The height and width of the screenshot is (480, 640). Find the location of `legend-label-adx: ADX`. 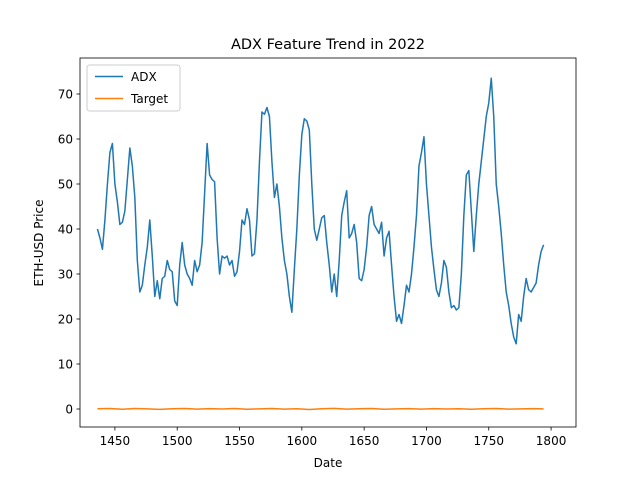

legend-label-adx: ADX is located at coordinates (144, 77).